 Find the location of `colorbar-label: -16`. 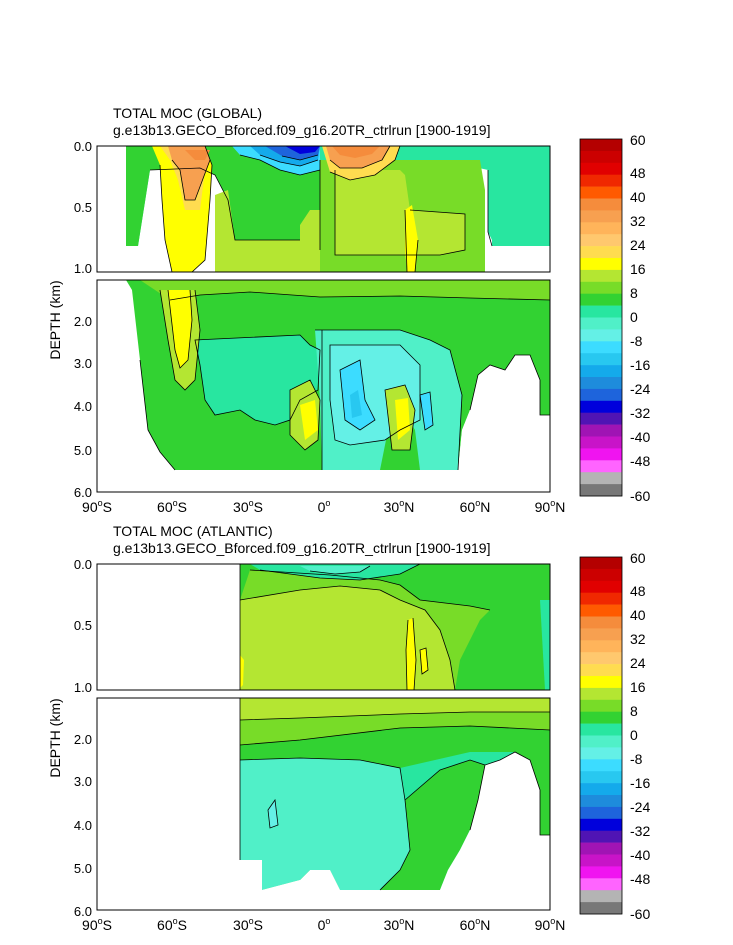

colorbar-label: -16 is located at coordinates (640, 365).